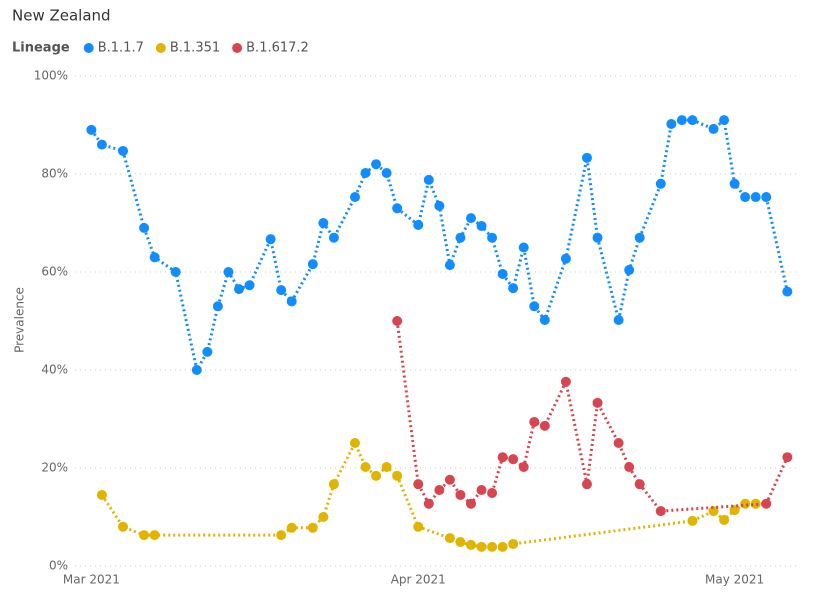 This screenshot has height=596, width=816. What do you see at coordinates (54, 272) in the screenshot?
I see `y-tick-label: 60%` at bounding box center [54, 272].